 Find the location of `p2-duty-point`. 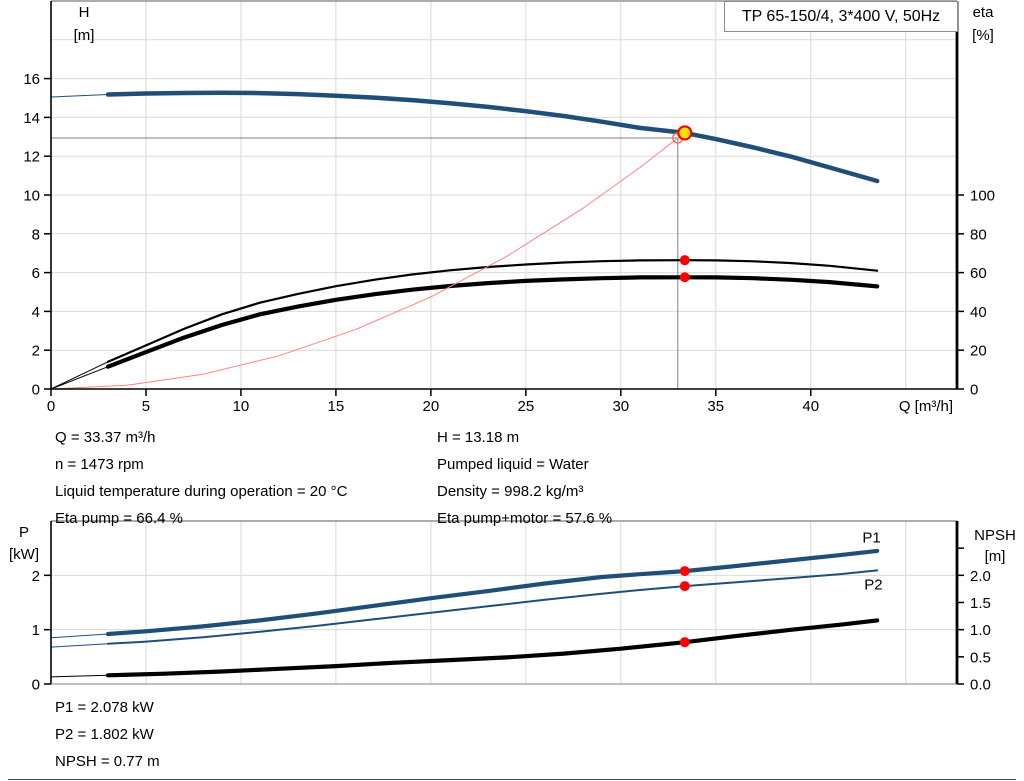

p2-duty-point is located at coordinates (684, 586).